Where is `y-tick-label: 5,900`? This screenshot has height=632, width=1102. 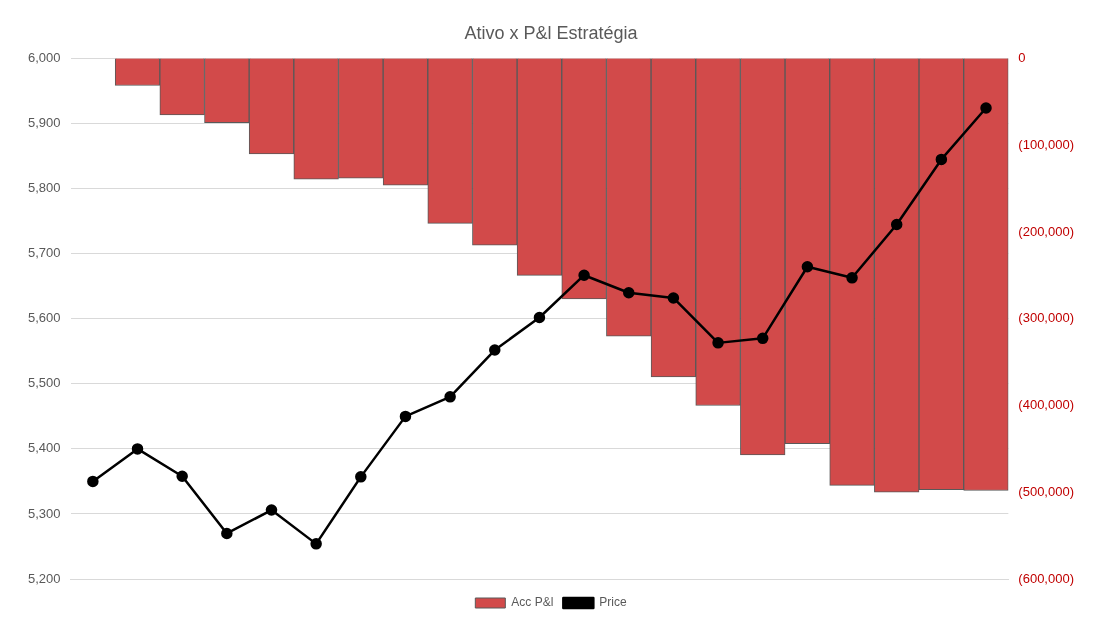
y-tick-label: 5,900 is located at coordinates (44, 123).